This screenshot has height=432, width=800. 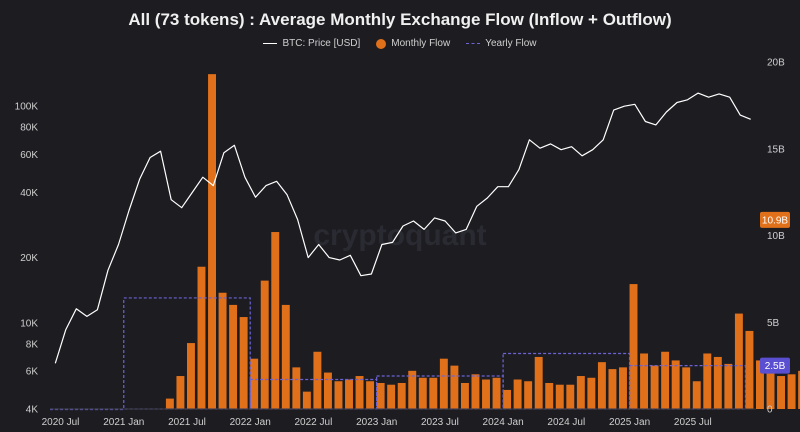 I want to click on left-axis-tick-label: 8K, so click(x=32, y=344).